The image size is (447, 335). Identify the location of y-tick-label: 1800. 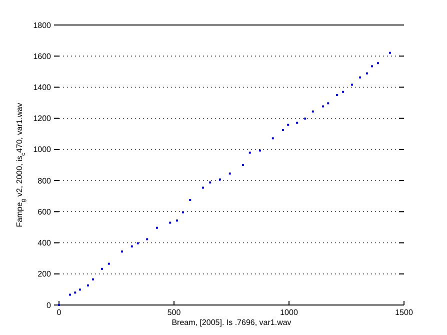
(42, 25).